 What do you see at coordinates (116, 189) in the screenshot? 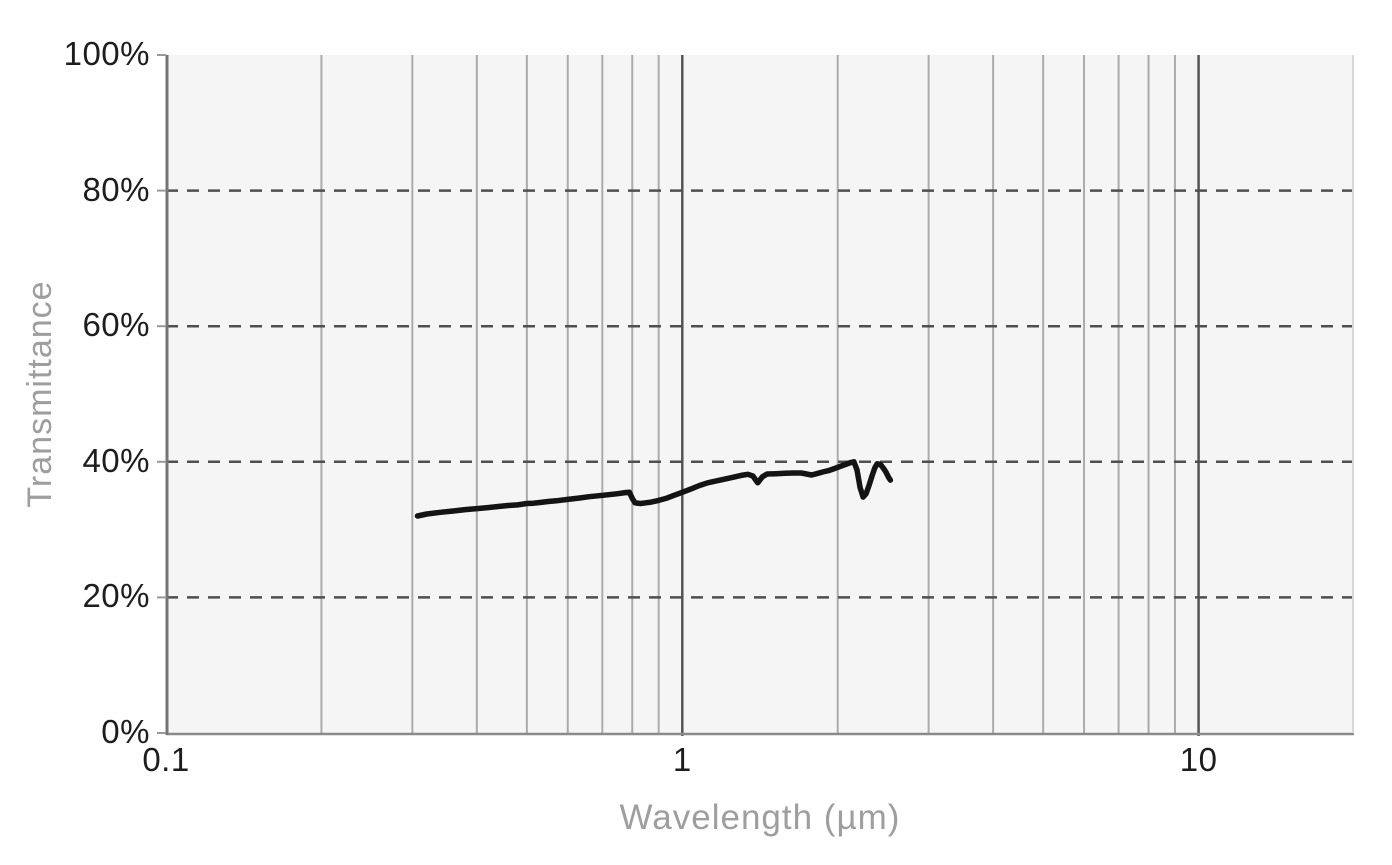
I see `y-tick-label-80: 80%` at bounding box center [116, 189].